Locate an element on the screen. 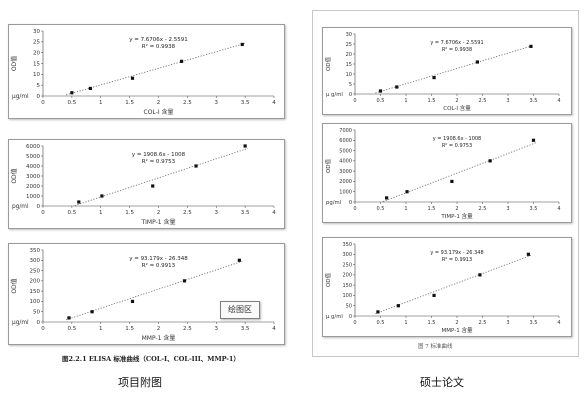 This screenshot has width=585, height=402. y-tick-label: 15 is located at coordinates (36, 64).